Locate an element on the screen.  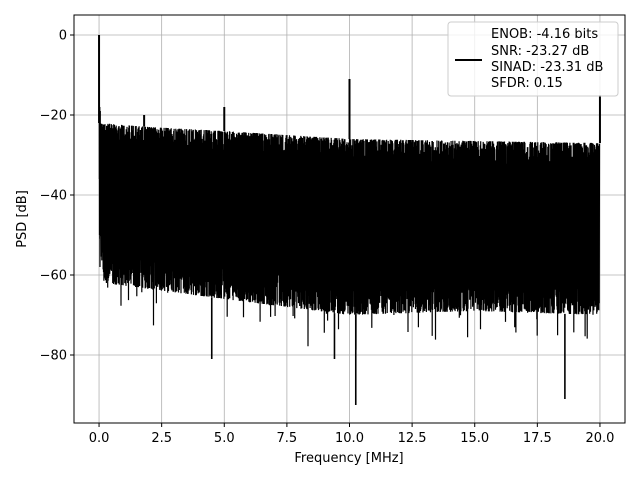
x-tick-label: 17.5 is located at coordinates (537, 438).